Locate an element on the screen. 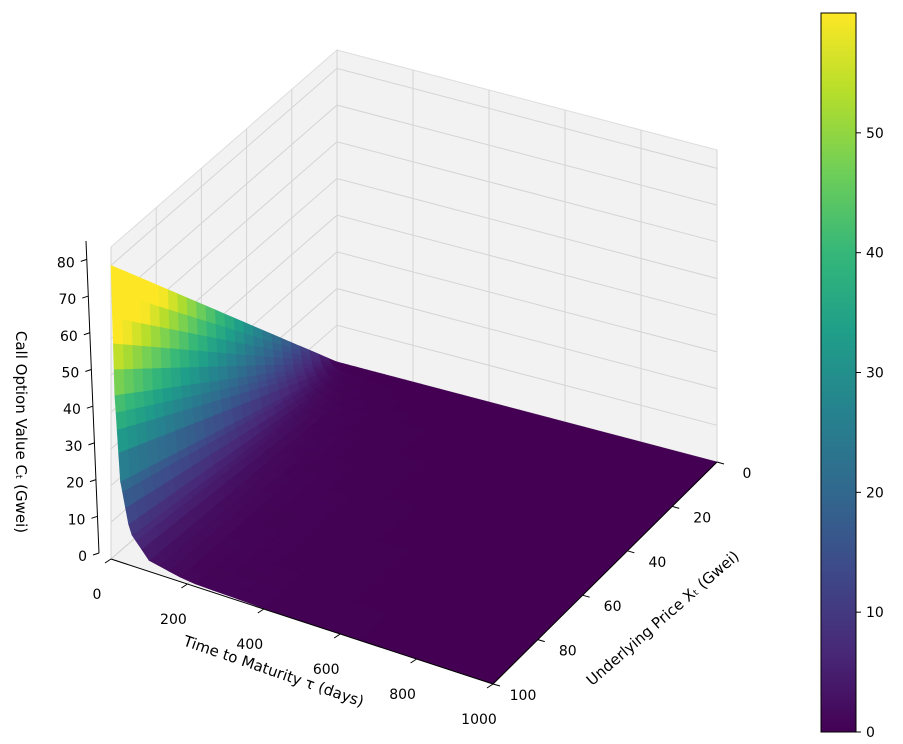 The width and height of the screenshot is (903, 744). y-tick-label: 100 is located at coordinates (523, 696).